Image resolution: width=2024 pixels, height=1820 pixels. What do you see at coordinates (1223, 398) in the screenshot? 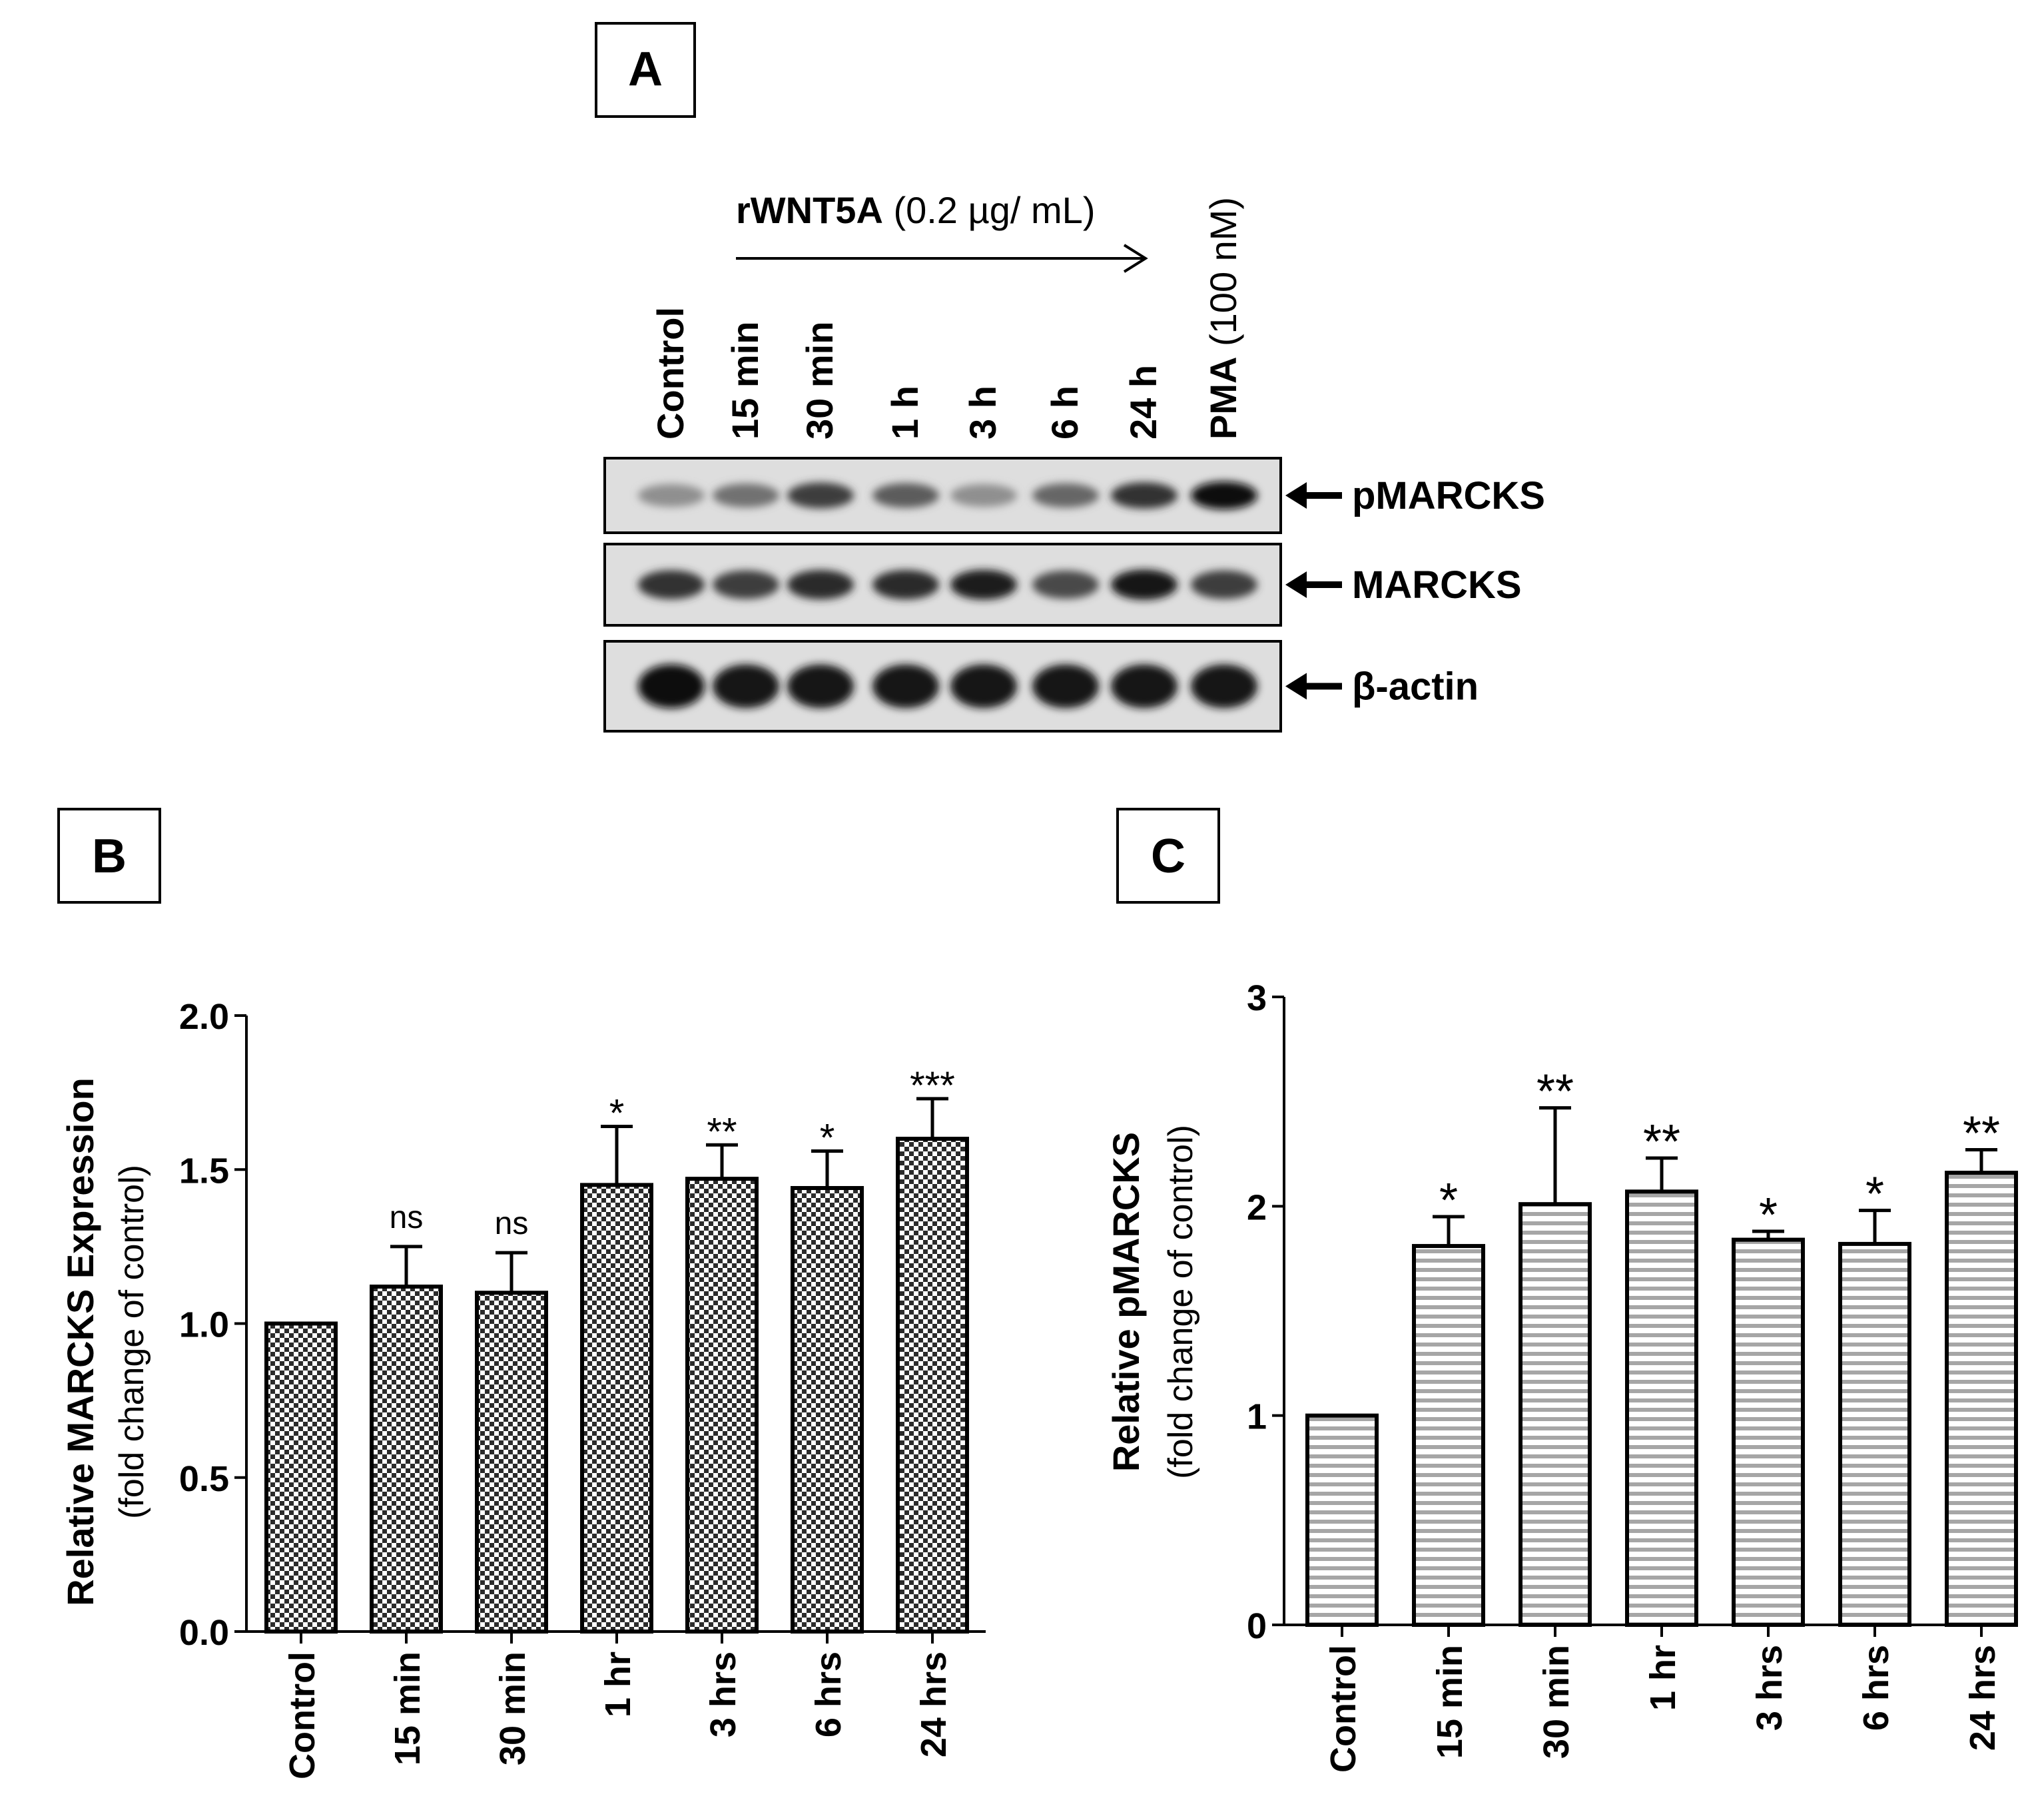
I see `lane-label-name: PMA` at bounding box center [1223, 398].